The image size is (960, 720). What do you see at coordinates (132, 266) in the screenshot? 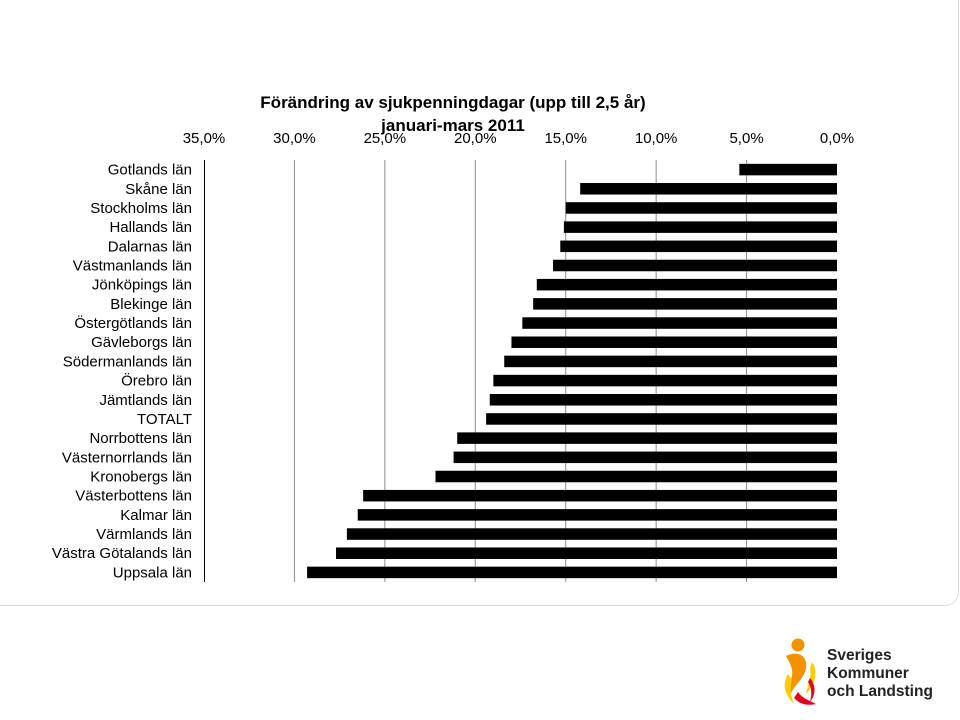
I see `category-label: Västmanlands län` at bounding box center [132, 266].